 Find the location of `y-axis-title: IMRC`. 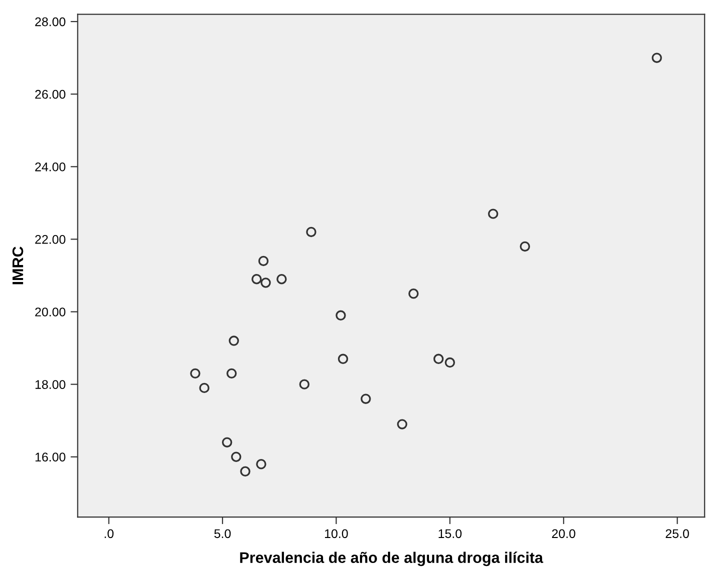

y-axis-title: IMRC is located at coordinates (18, 265).